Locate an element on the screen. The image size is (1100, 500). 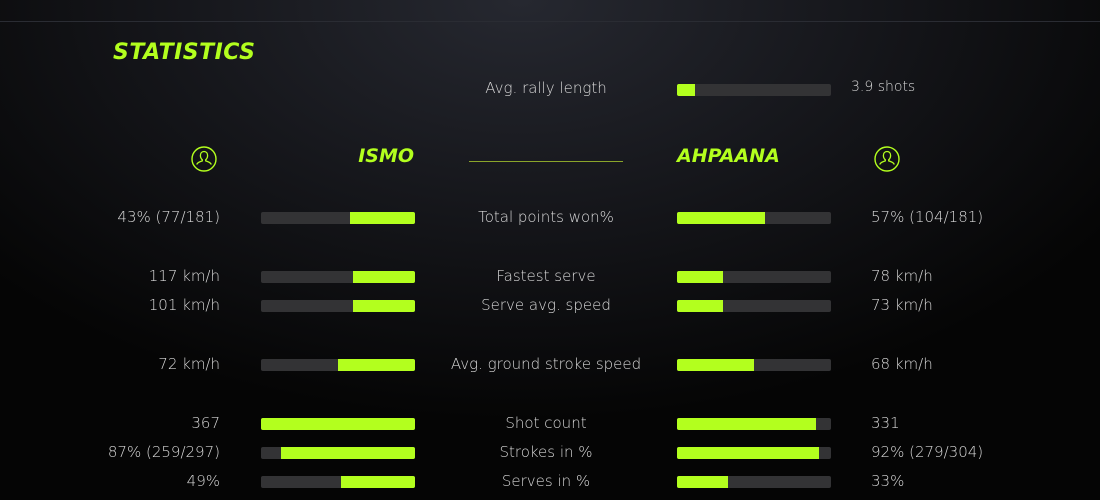
stat-right-value: 57% (104/181) is located at coordinates (927, 217).